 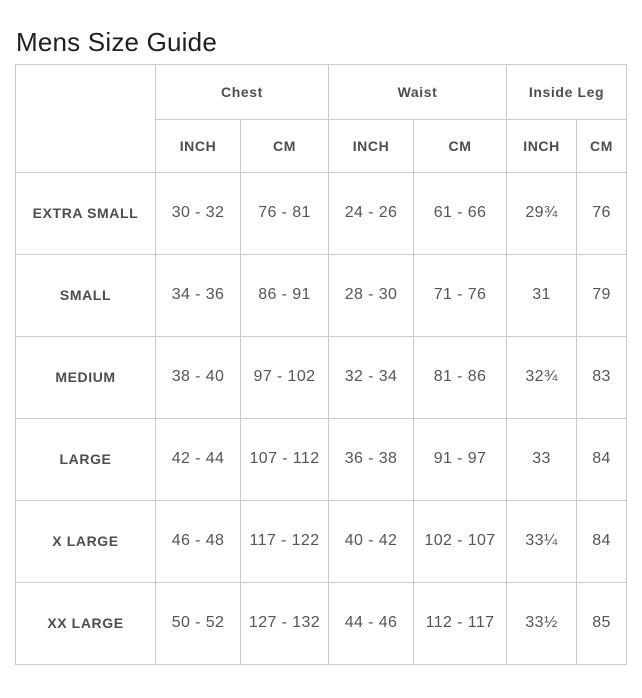 I want to click on chest-inch-value: 38 - 40, so click(x=198, y=377).